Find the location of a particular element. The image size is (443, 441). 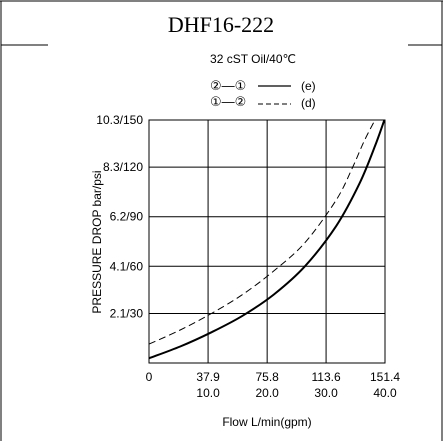

x-axis-ticks: 0 37.9 75.8 113.6 151.4 10.0 20.0 30.0 40.0 is located at coordinates (273, 385).